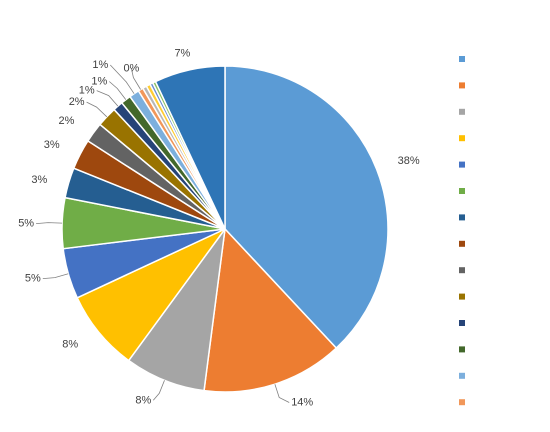 This screenshot has width=550, height=432. I want to click on data-label-10: 2%, so click(77, 102).